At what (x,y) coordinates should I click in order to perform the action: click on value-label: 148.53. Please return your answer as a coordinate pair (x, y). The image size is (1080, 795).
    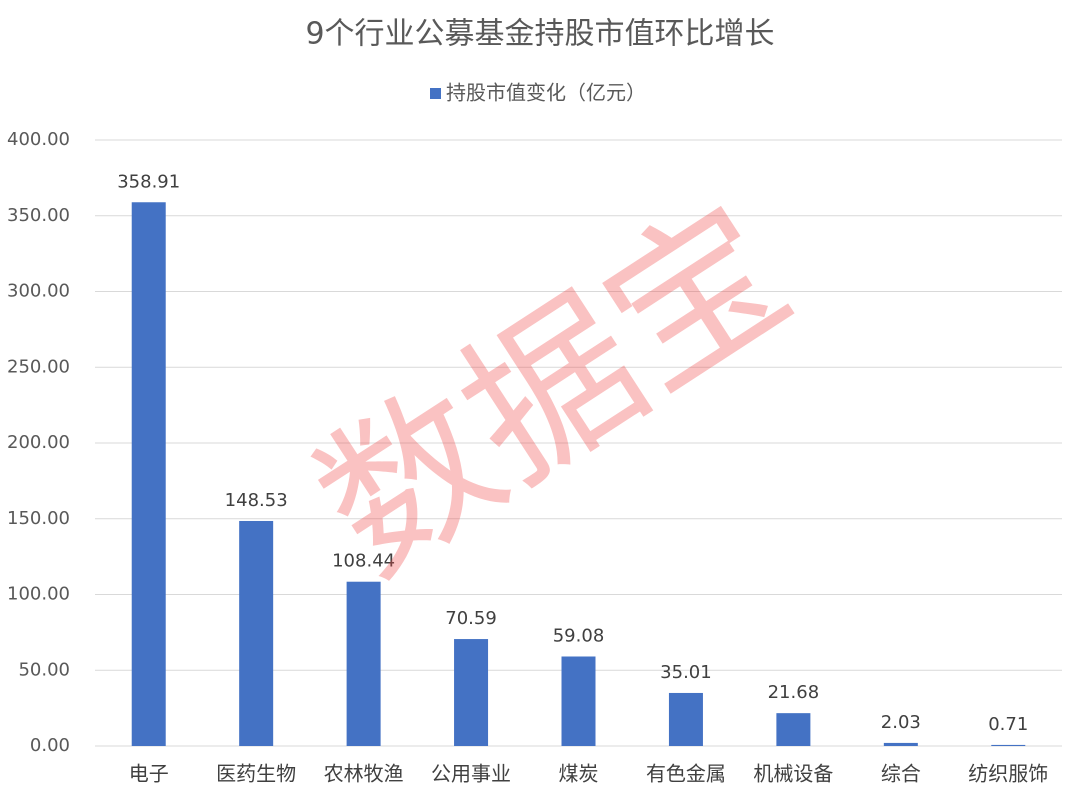
    Looking at the image, I should click on (256, 500).